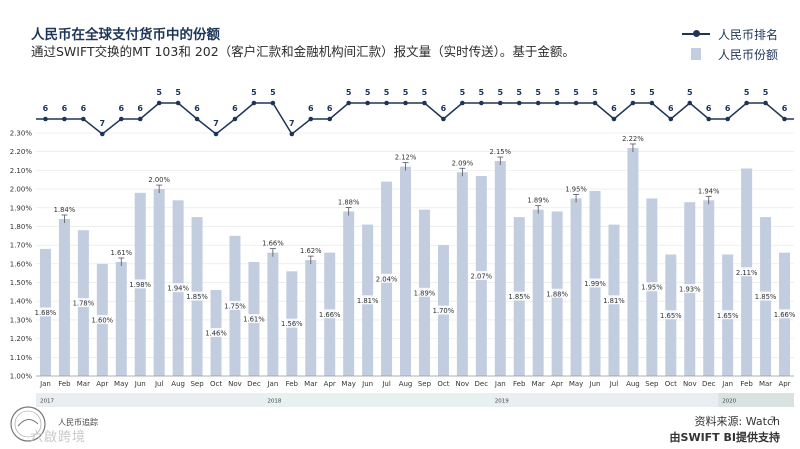 The image size is (800, 449). What do you see at coordinates (724, 437) in the screenshot?
I see `source-line-2: 由SWIFT BI提供支持` at bounding box center [724, 437].